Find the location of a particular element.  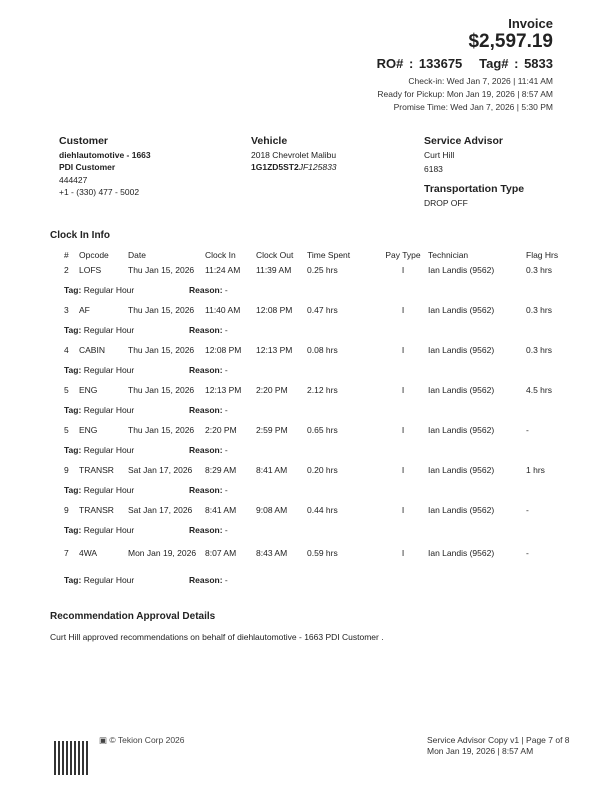

cell-op: AF is located at coordinates (84, 310).